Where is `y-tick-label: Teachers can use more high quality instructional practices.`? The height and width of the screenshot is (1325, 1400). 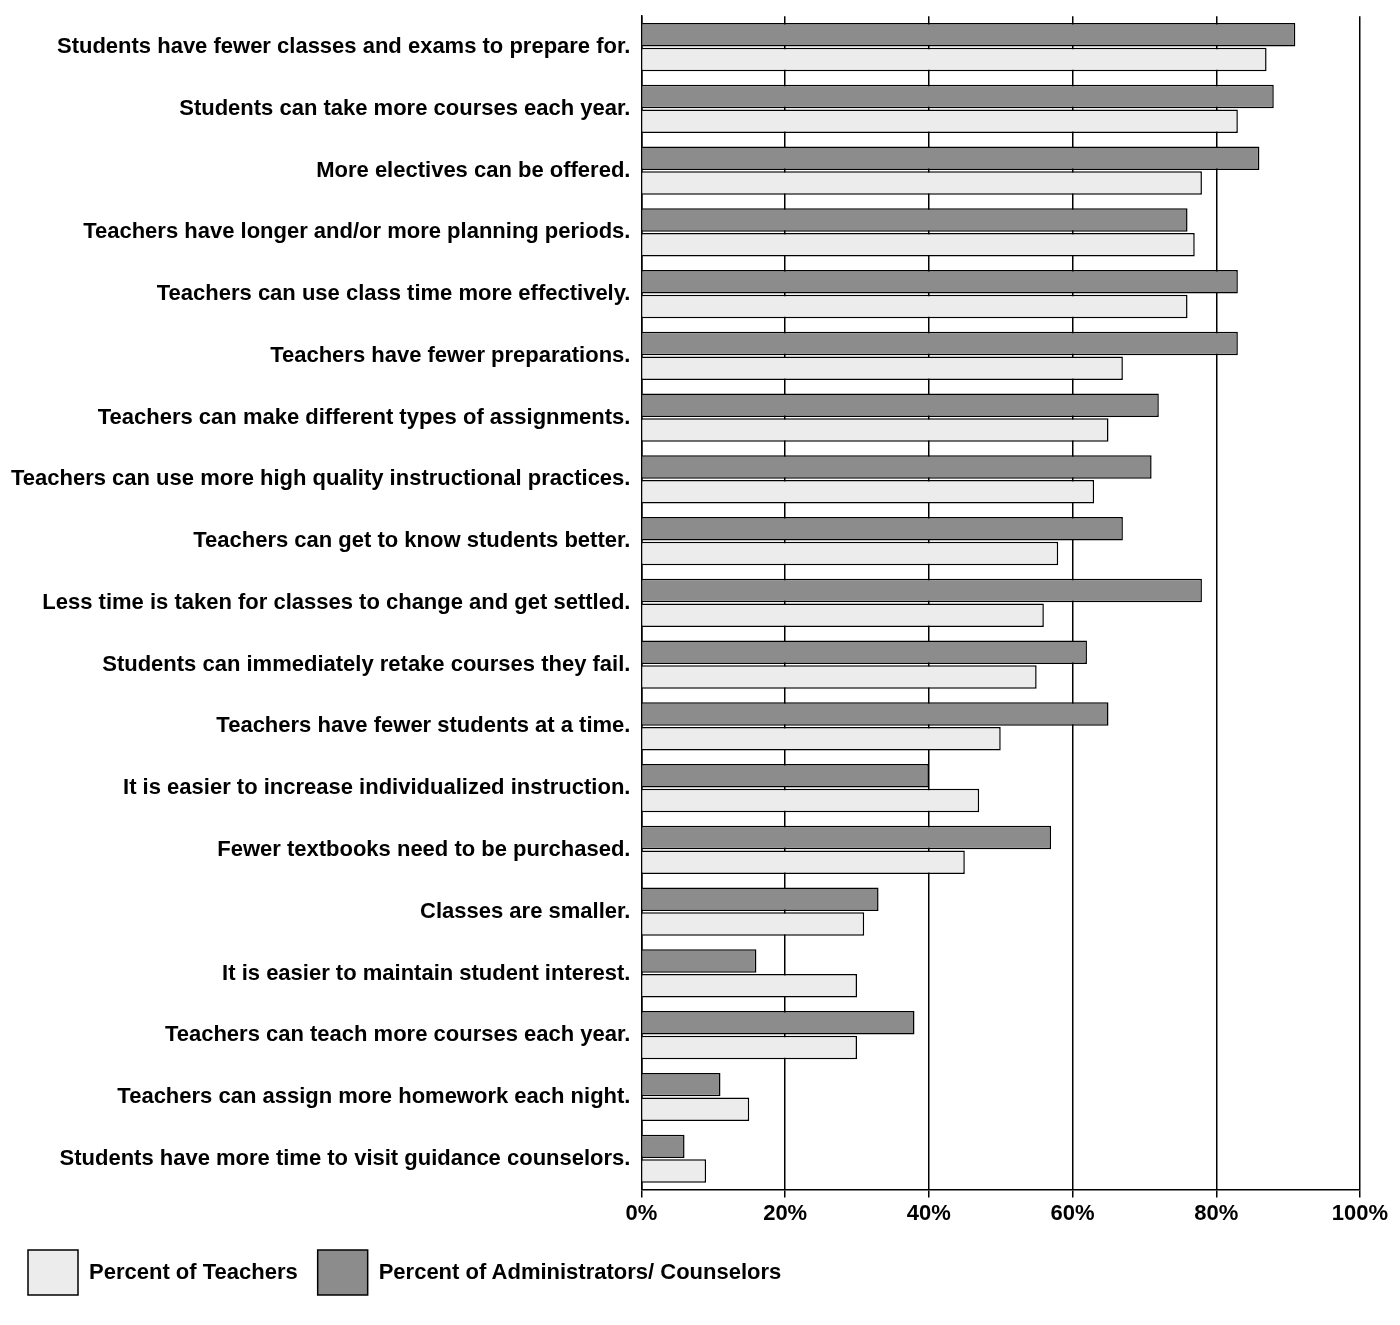 y-tick-label: Teachers can use more high quality instructional practices. is located at coordinates (321, 478).